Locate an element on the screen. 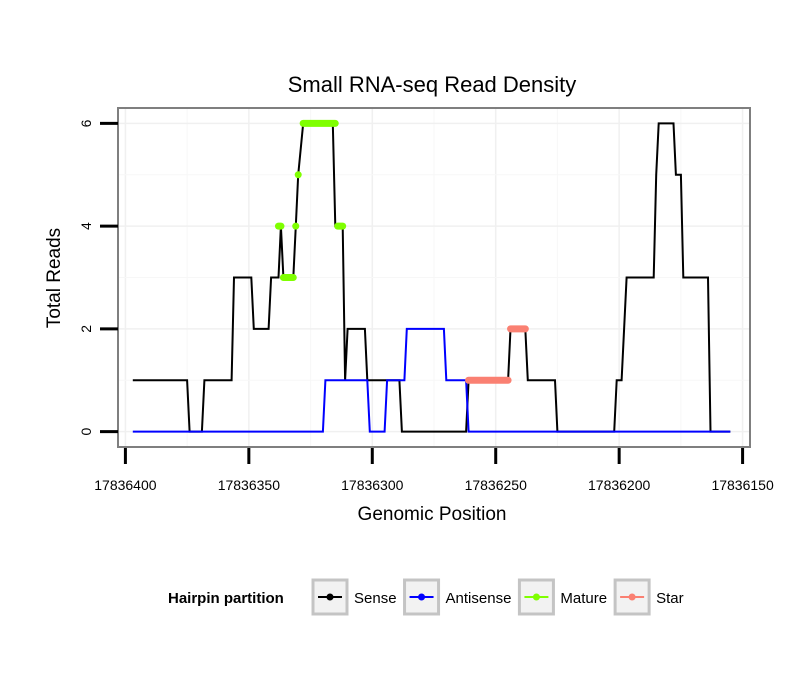 Image resolution: width=810 pixels, height=690 pixels. legend-item-star: Star is located at coordinates (648, 597).